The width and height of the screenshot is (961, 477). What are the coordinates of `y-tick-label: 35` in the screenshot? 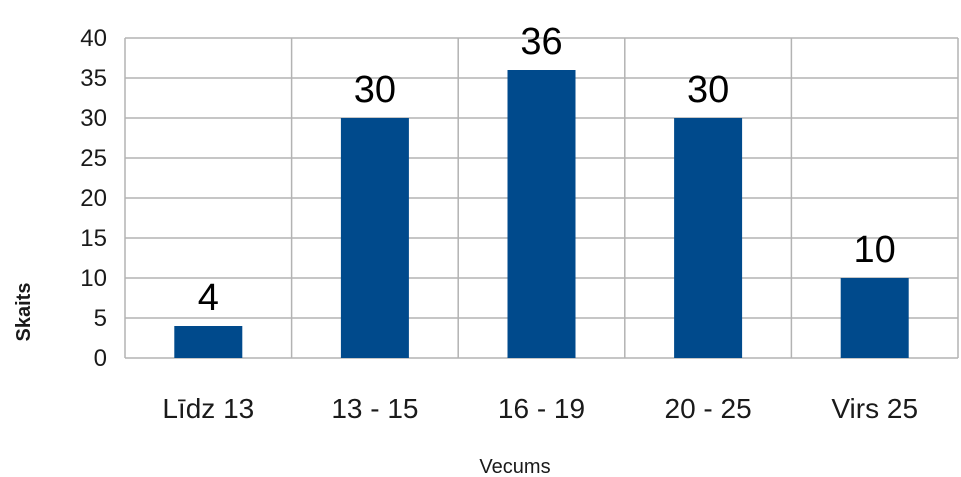 It's located at (93, 78).